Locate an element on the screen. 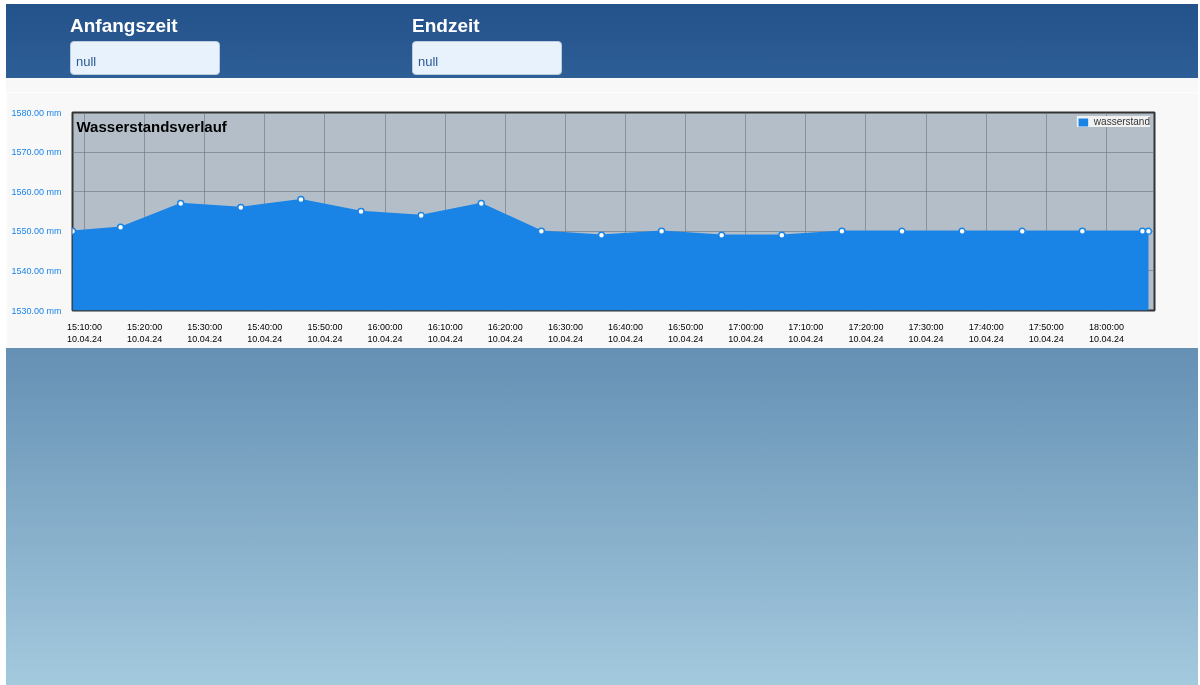  x-tick-label: 16:00:00 10.04.24 is located at coordinates (385, 332).